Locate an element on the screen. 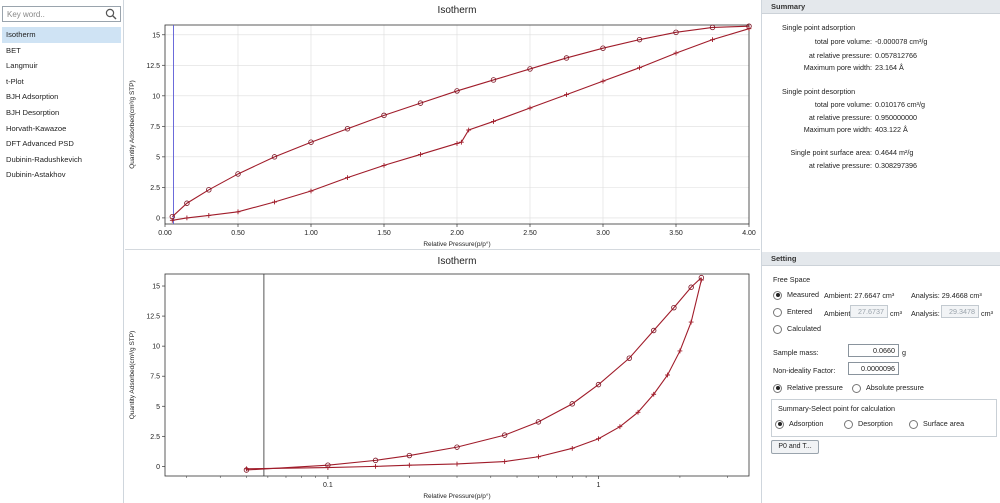 The width and height of the screenshot is (1000, 503). entered-option: Entered is located at coordinates (792, 312).